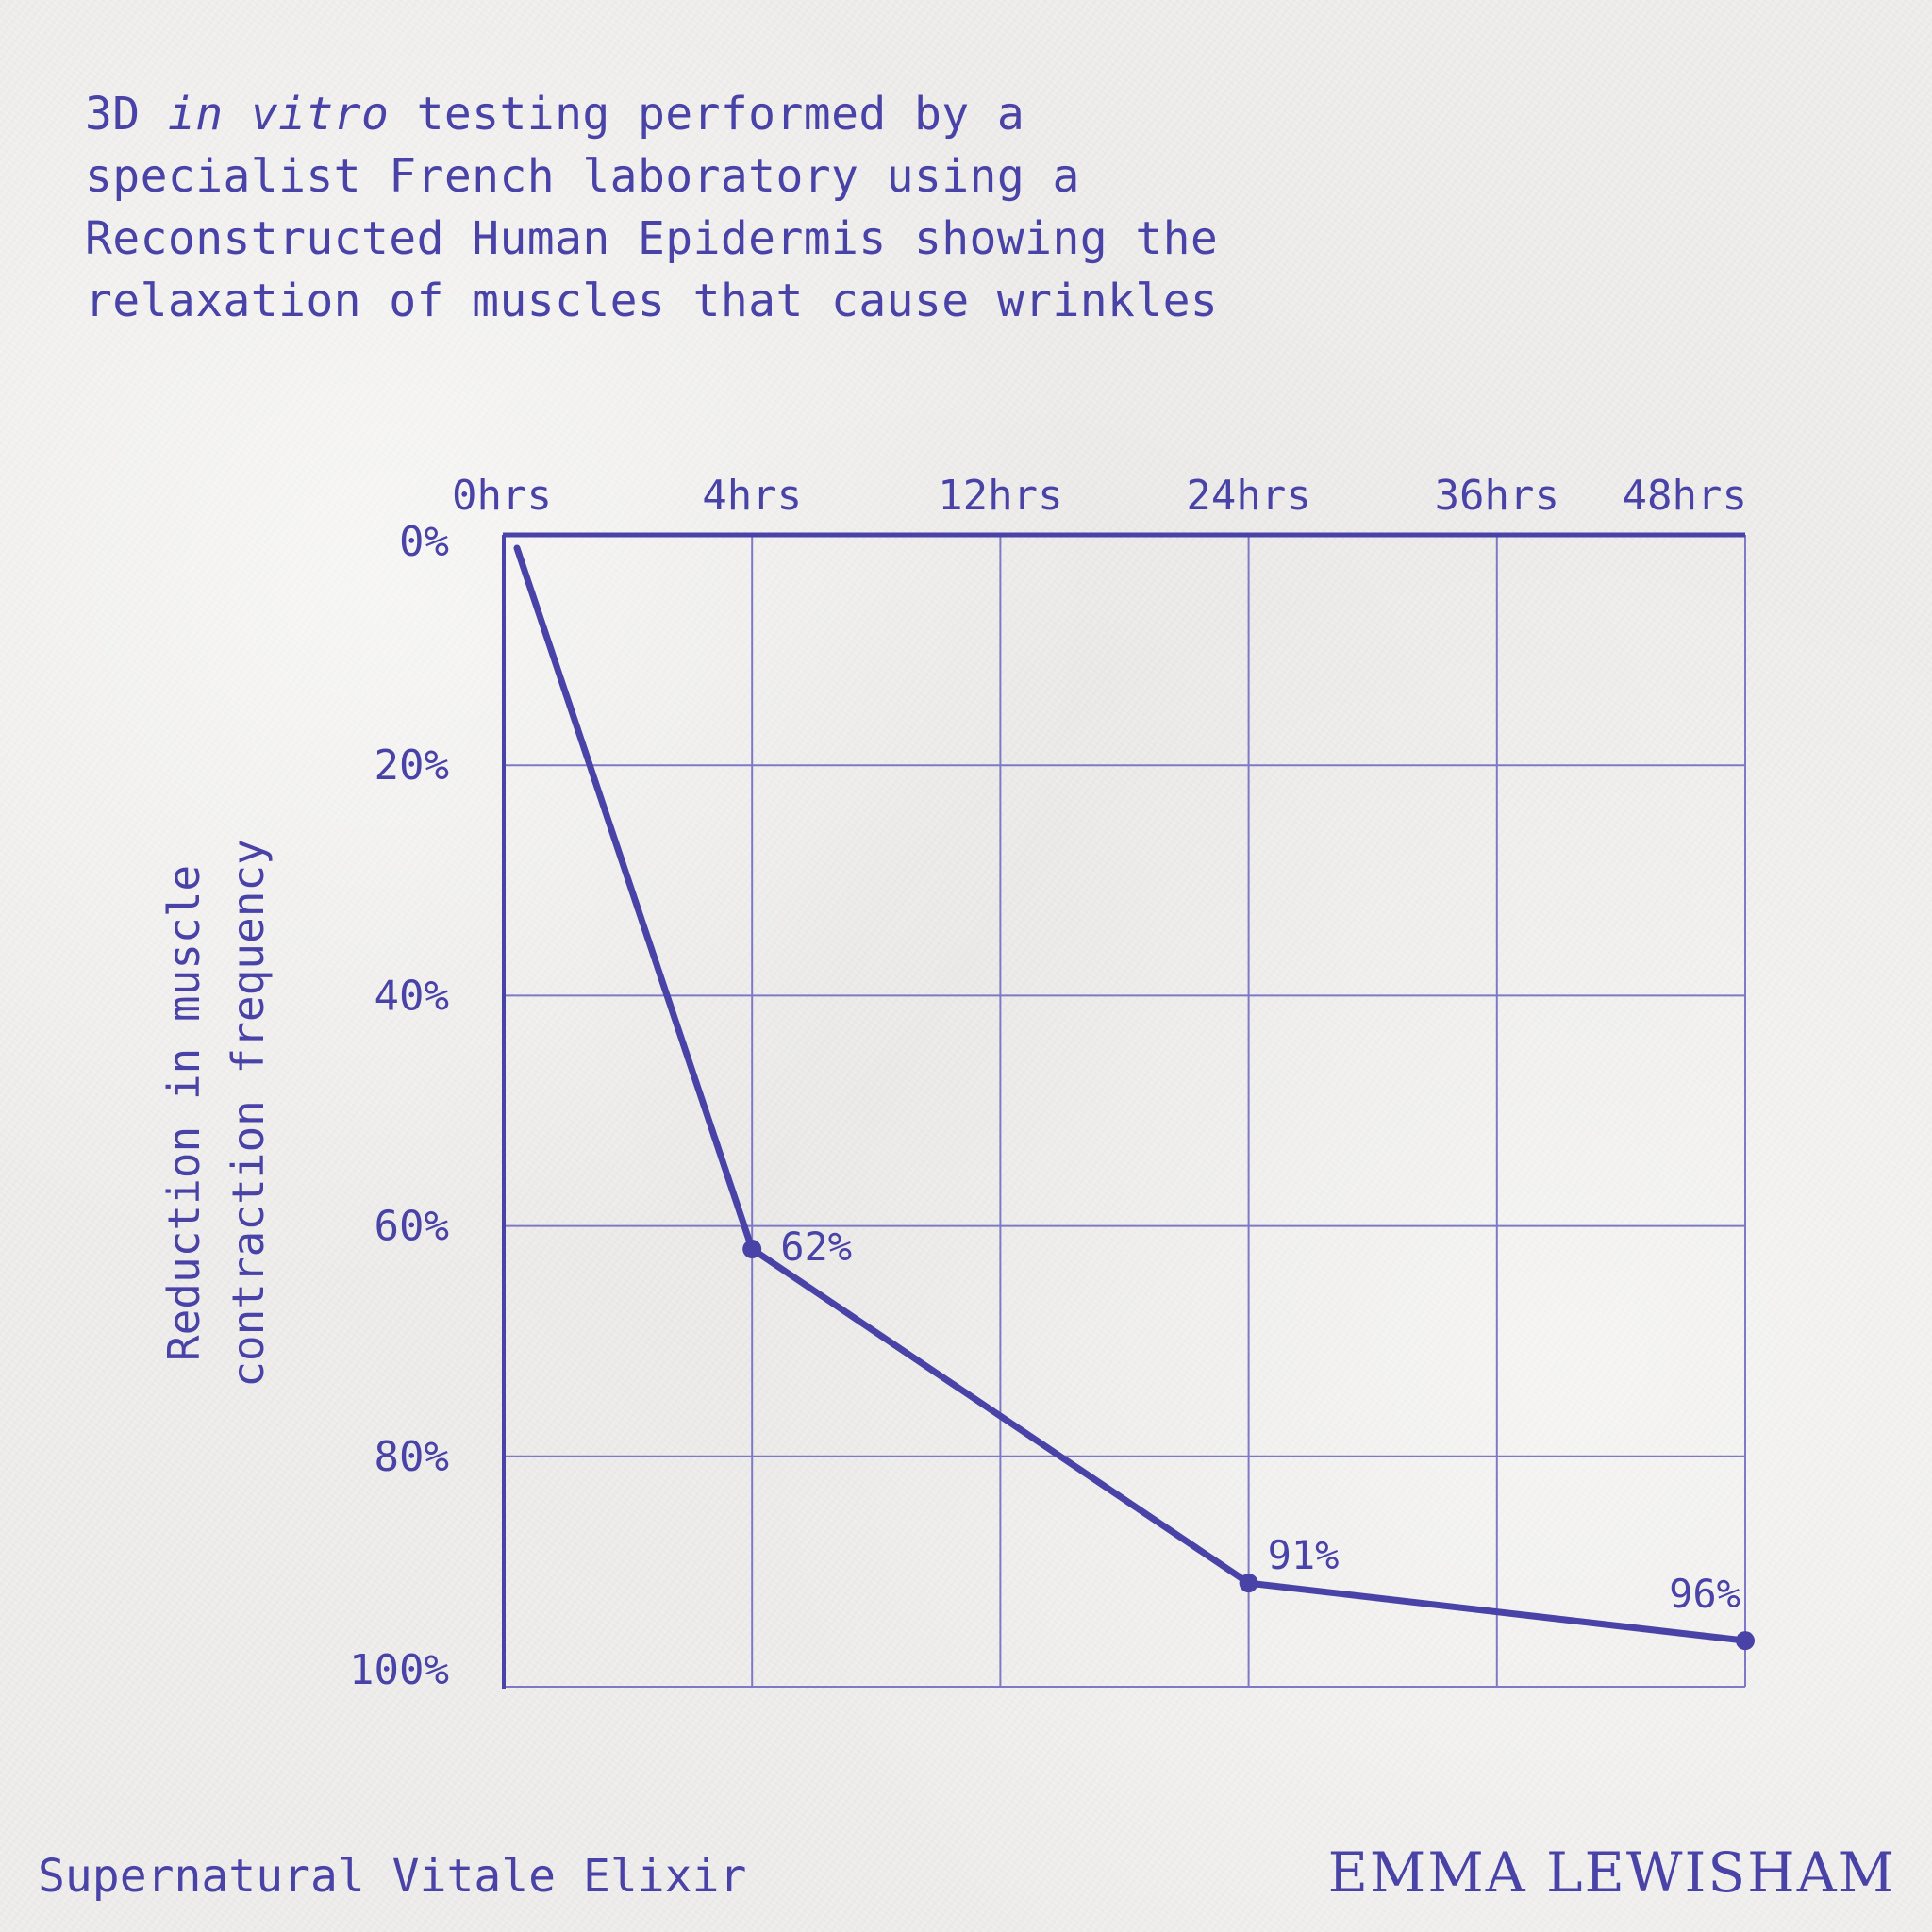 The width and height of the screenshot is (1932, 1932). What do you see at coordinates (1611, 1873) in the screenshot?
I see `brand-name: EMMA LEWISHAM` at bounding box center [1611, 1873].